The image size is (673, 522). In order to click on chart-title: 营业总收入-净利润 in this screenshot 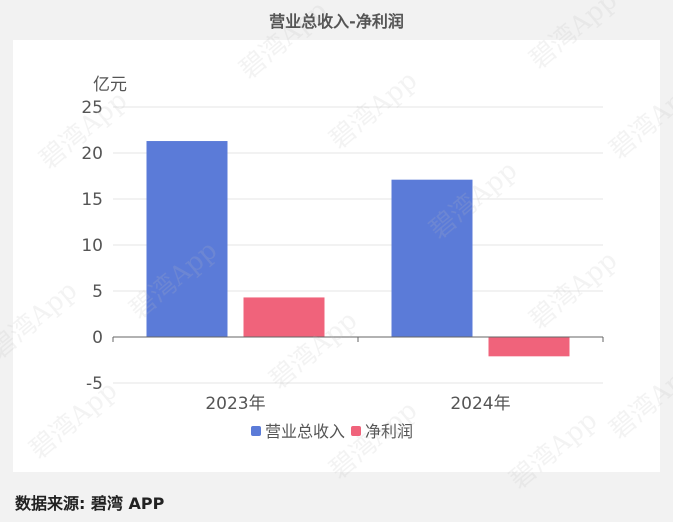, I will do `click(336, 21)`.